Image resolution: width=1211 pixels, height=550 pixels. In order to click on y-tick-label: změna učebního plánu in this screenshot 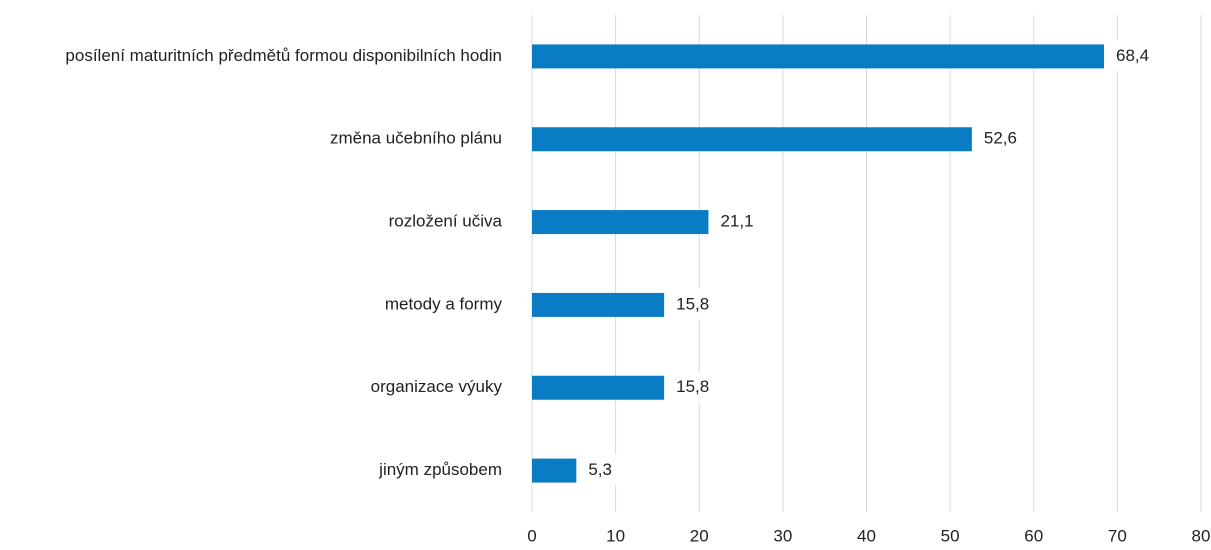, I will do `click(416, 138)`.